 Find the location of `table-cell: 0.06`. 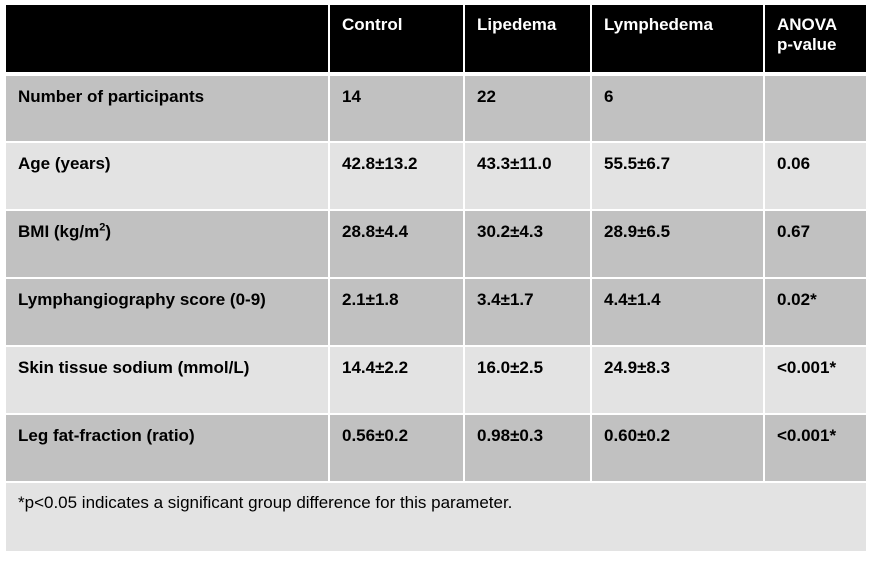

table-cell: 0.06 is located at coordinates (814, 176).